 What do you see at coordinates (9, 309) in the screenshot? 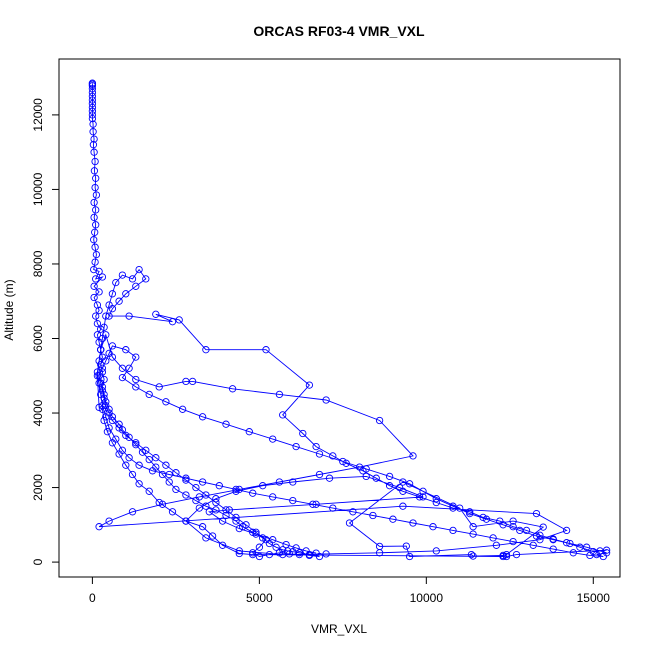
I see `y-axis-label: Altitude (m)` at bounding box center [9, 309].